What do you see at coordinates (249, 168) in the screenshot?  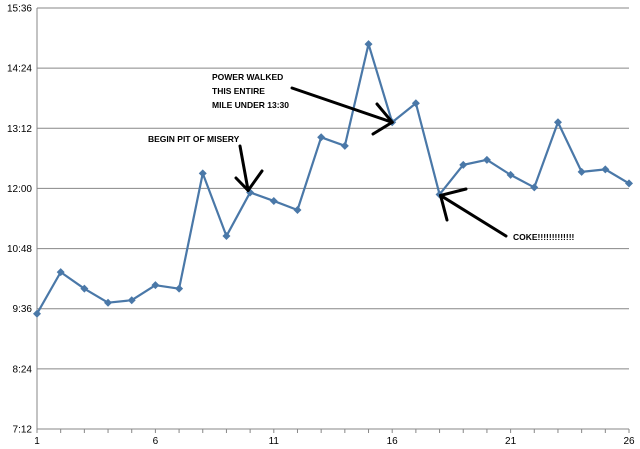 I see `annotation-arrow-pit` at bounding box center [249, 168].